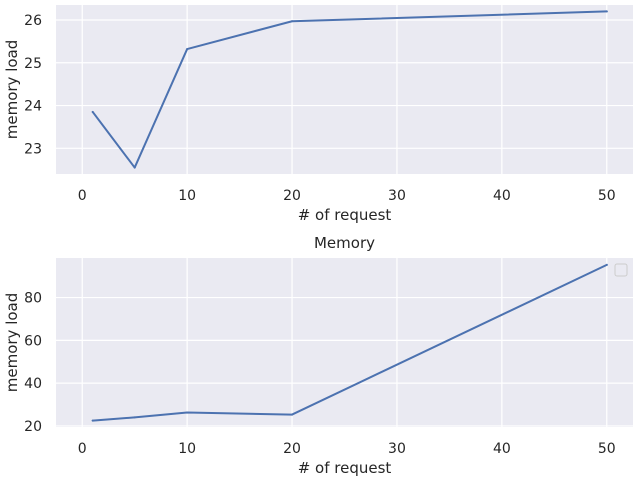  I want to click on y-tick-label: 25, so click(33, 64).